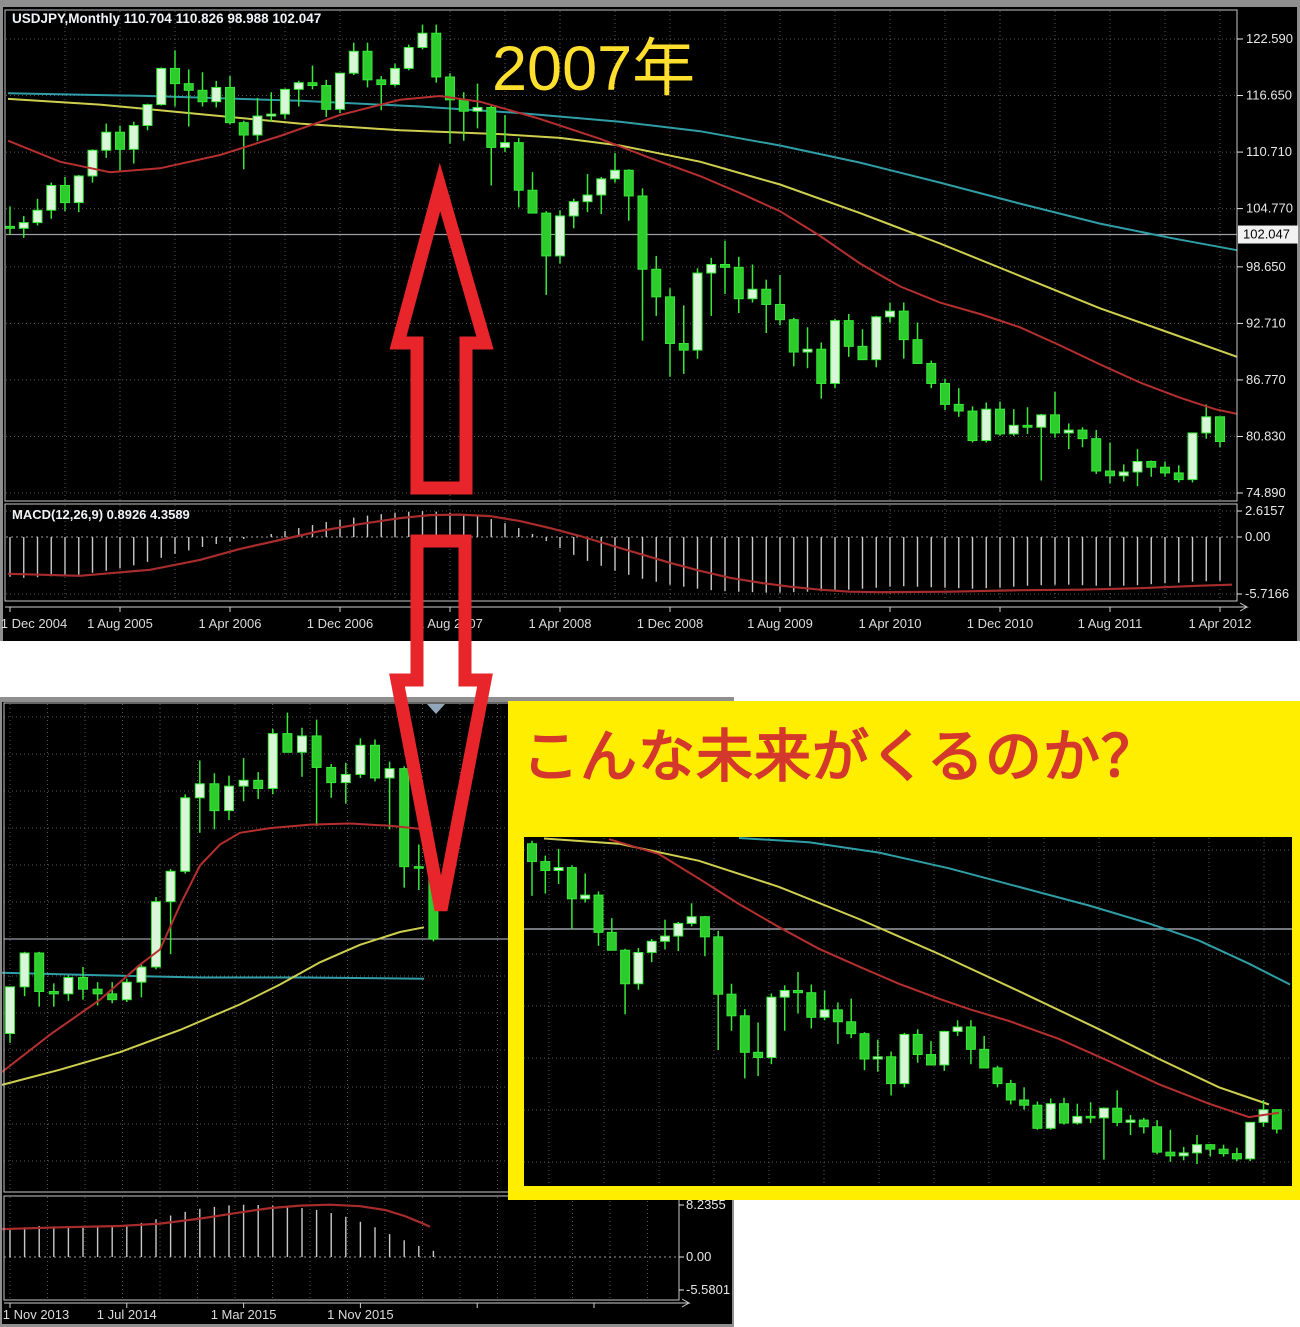 Image resolution: width=1300 pixels, height=1327 pixels. What do you see at coordinates (340, 623) in the screenshot?
I see `svg-text: 1 Dec 2006` at bounding box center [340, 623].